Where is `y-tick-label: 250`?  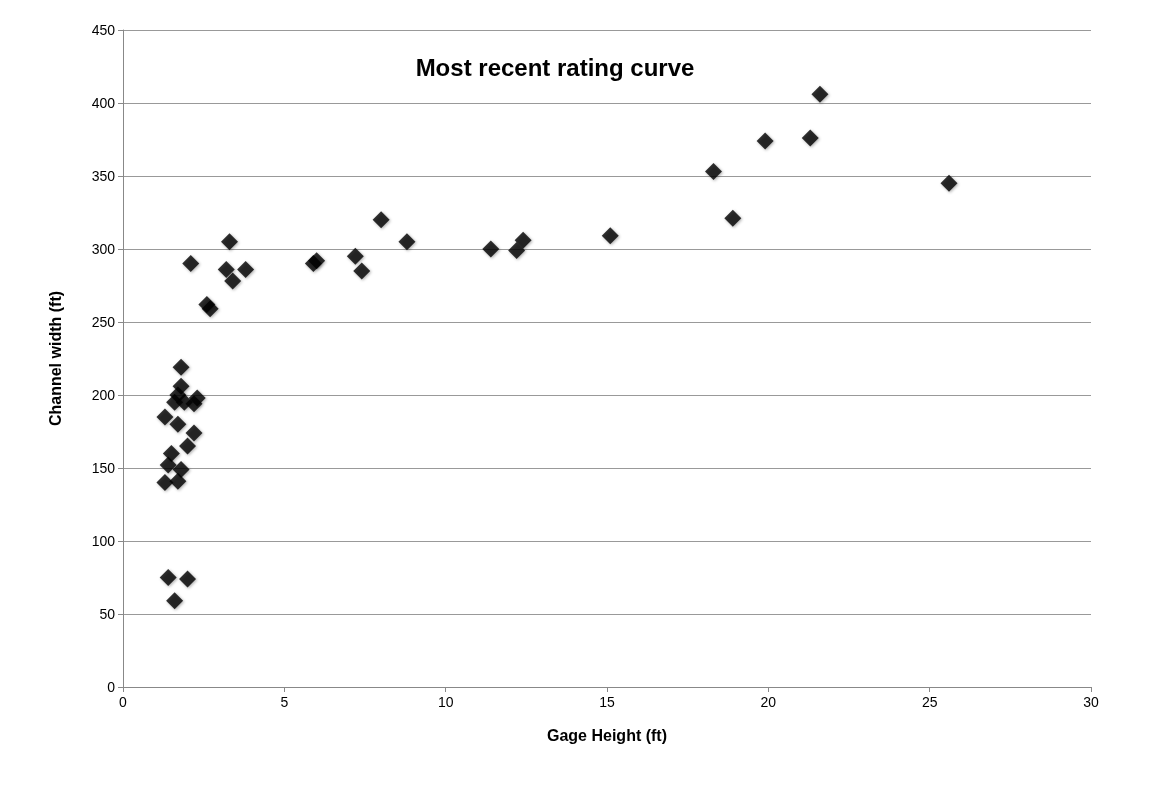
y-tick-label: 250 is located at coordinates (103, 322).